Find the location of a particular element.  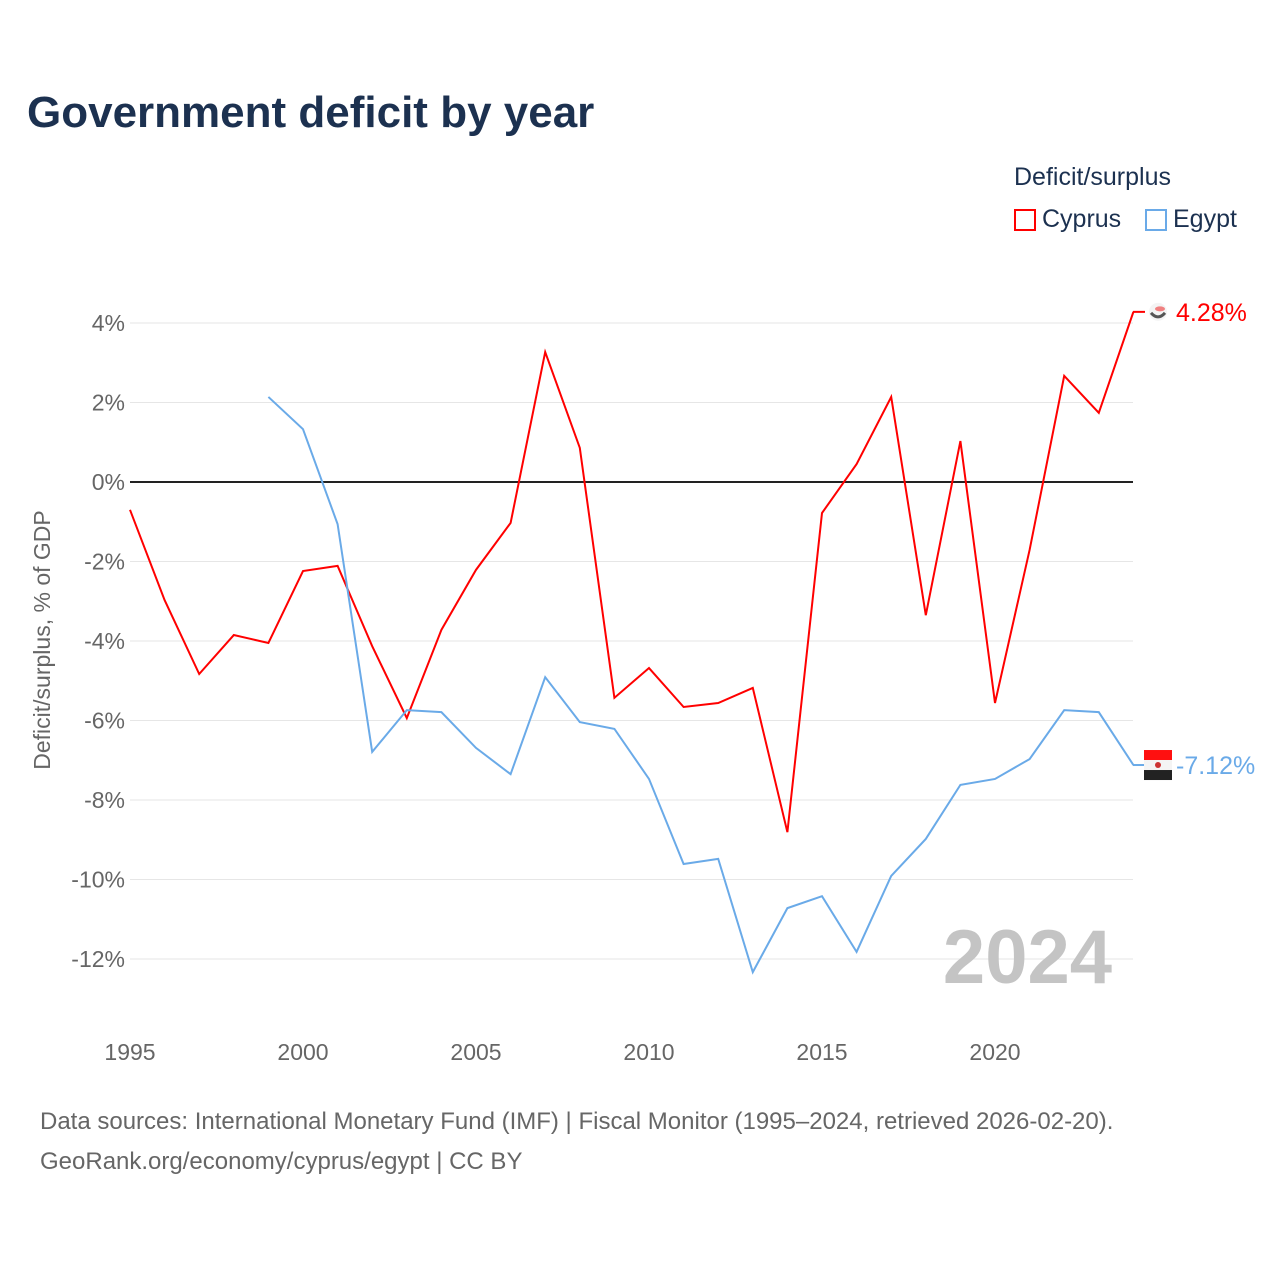

end-value-label: 4.28% is located at coordinates (1211, 313).